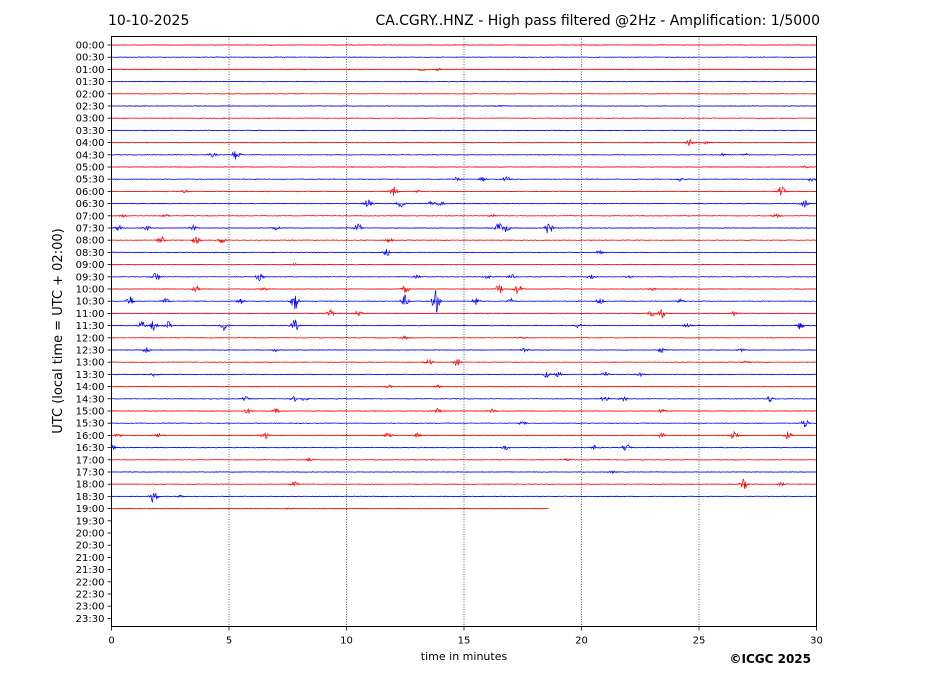  I want to click on y-tick-label: 03:00, so click(90, 119).